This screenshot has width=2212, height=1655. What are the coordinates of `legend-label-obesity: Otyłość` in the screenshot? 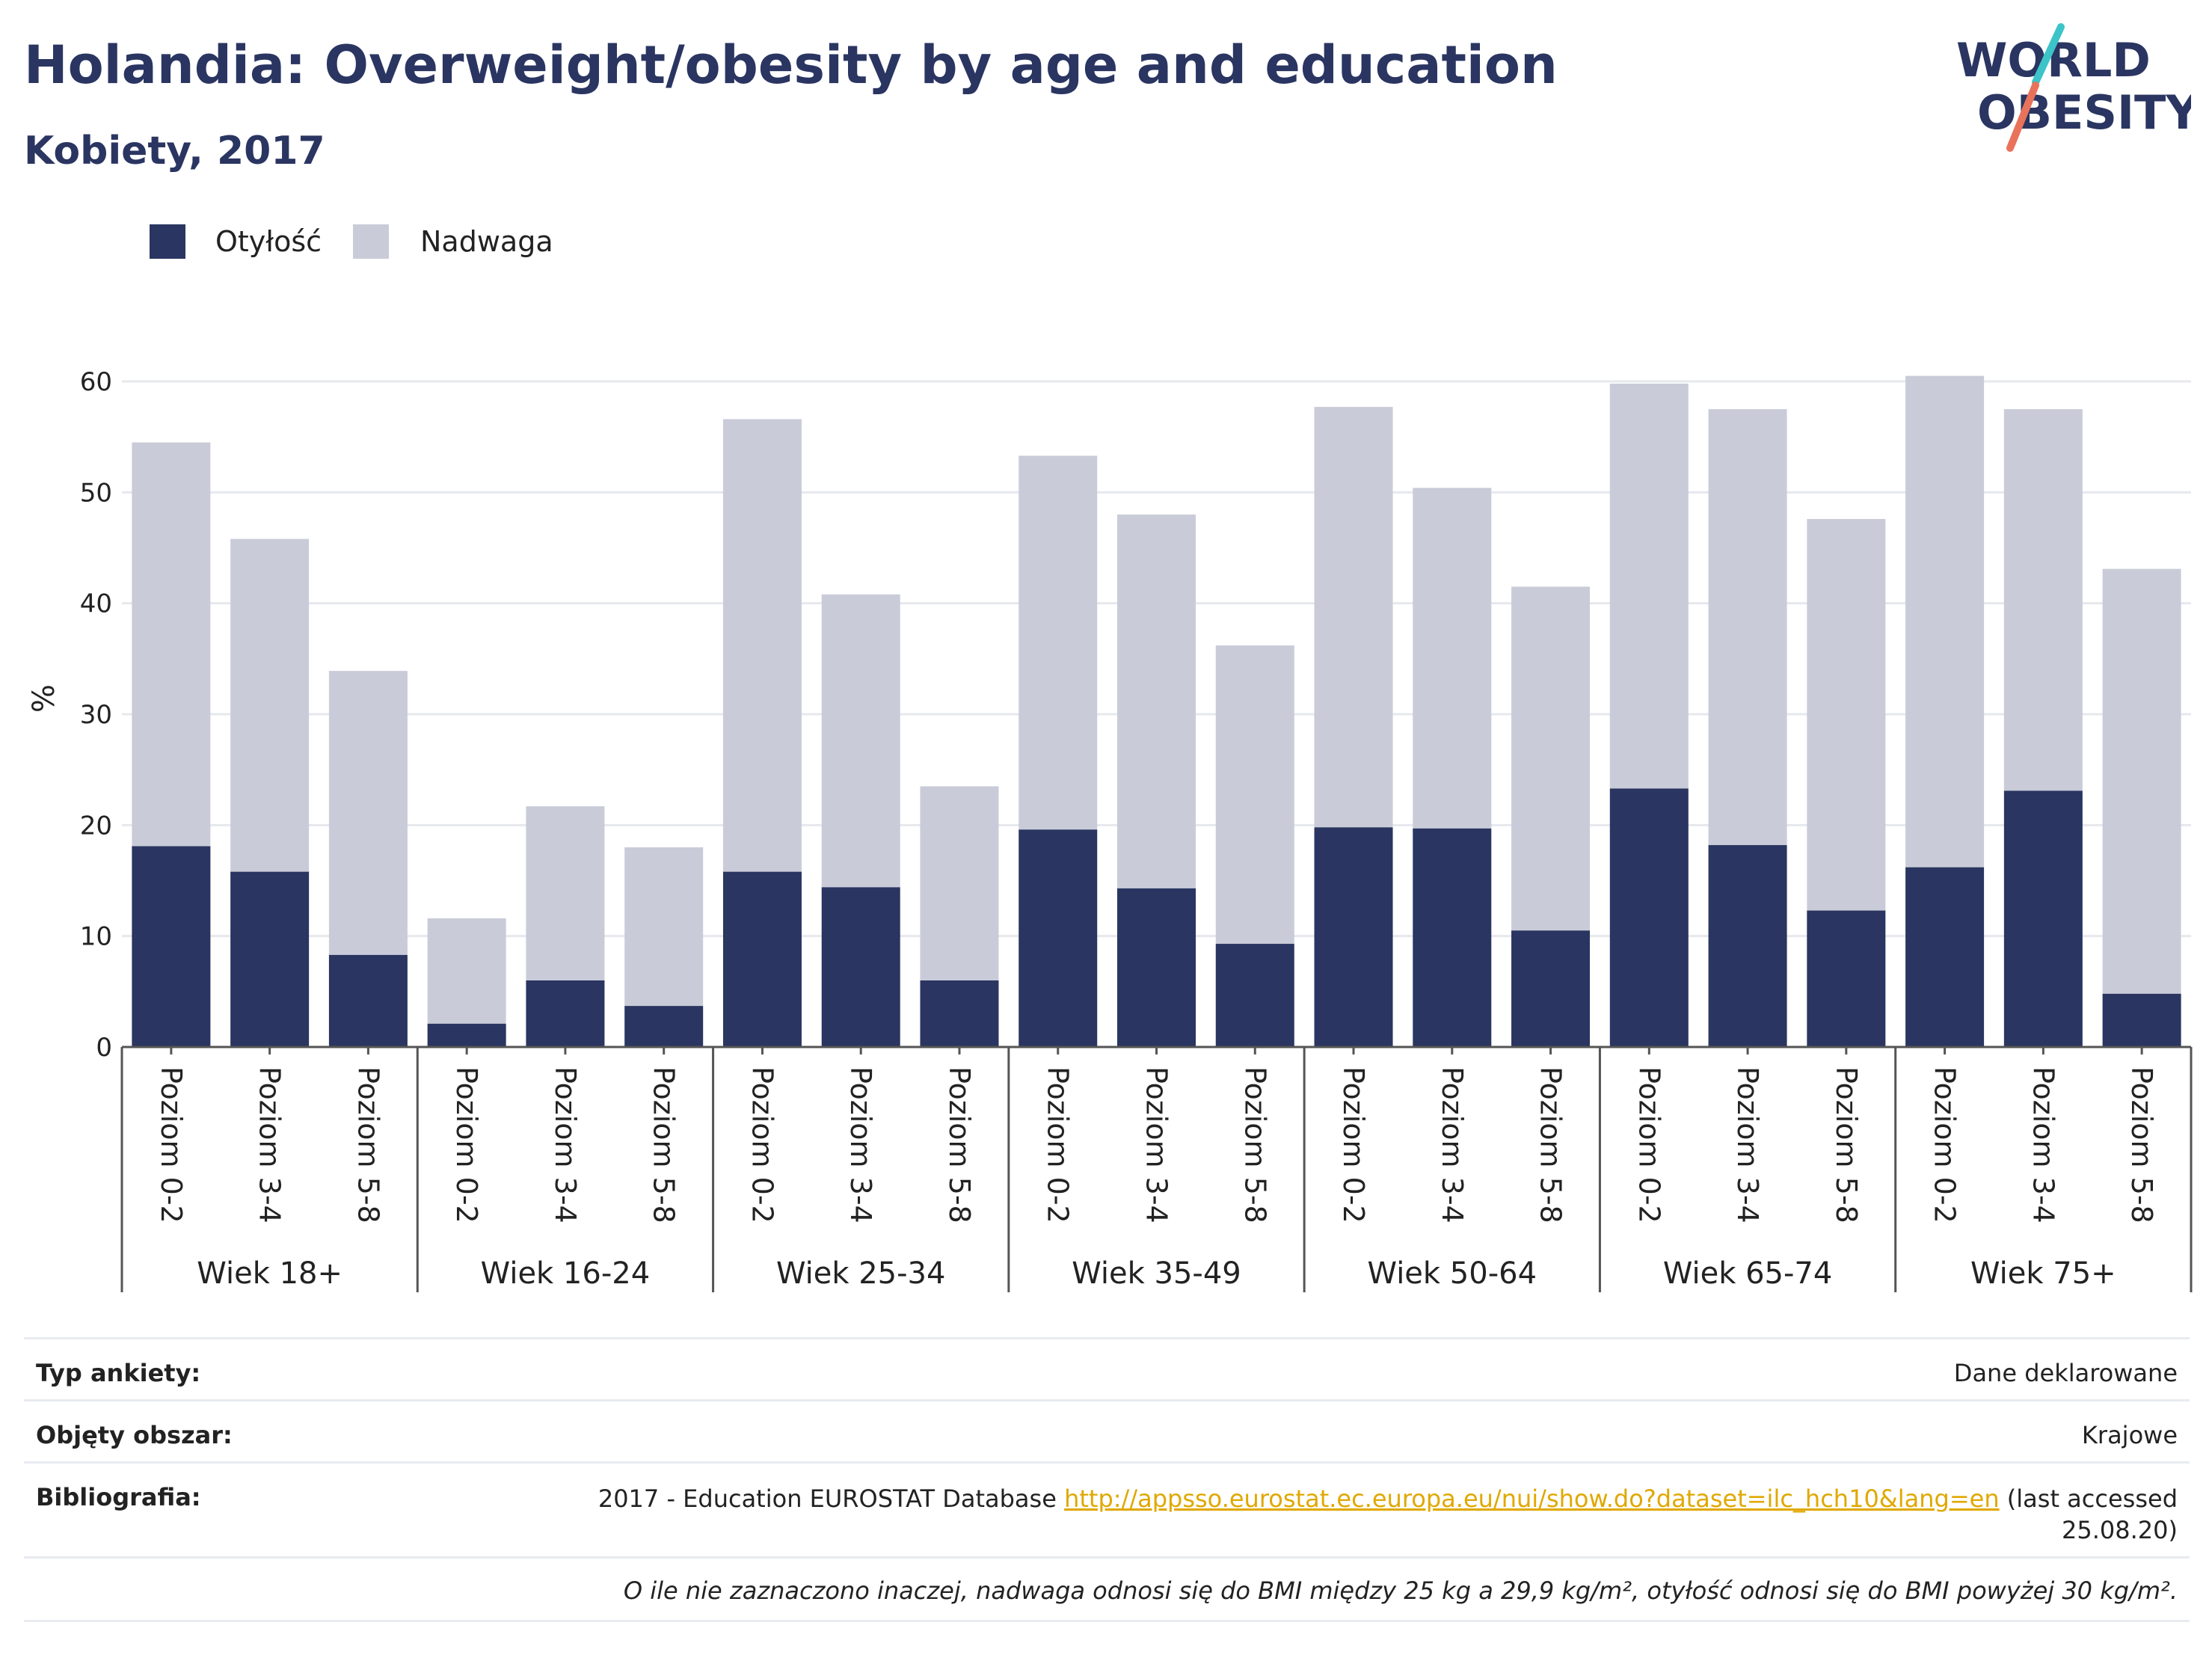 It's located at (268, 241).